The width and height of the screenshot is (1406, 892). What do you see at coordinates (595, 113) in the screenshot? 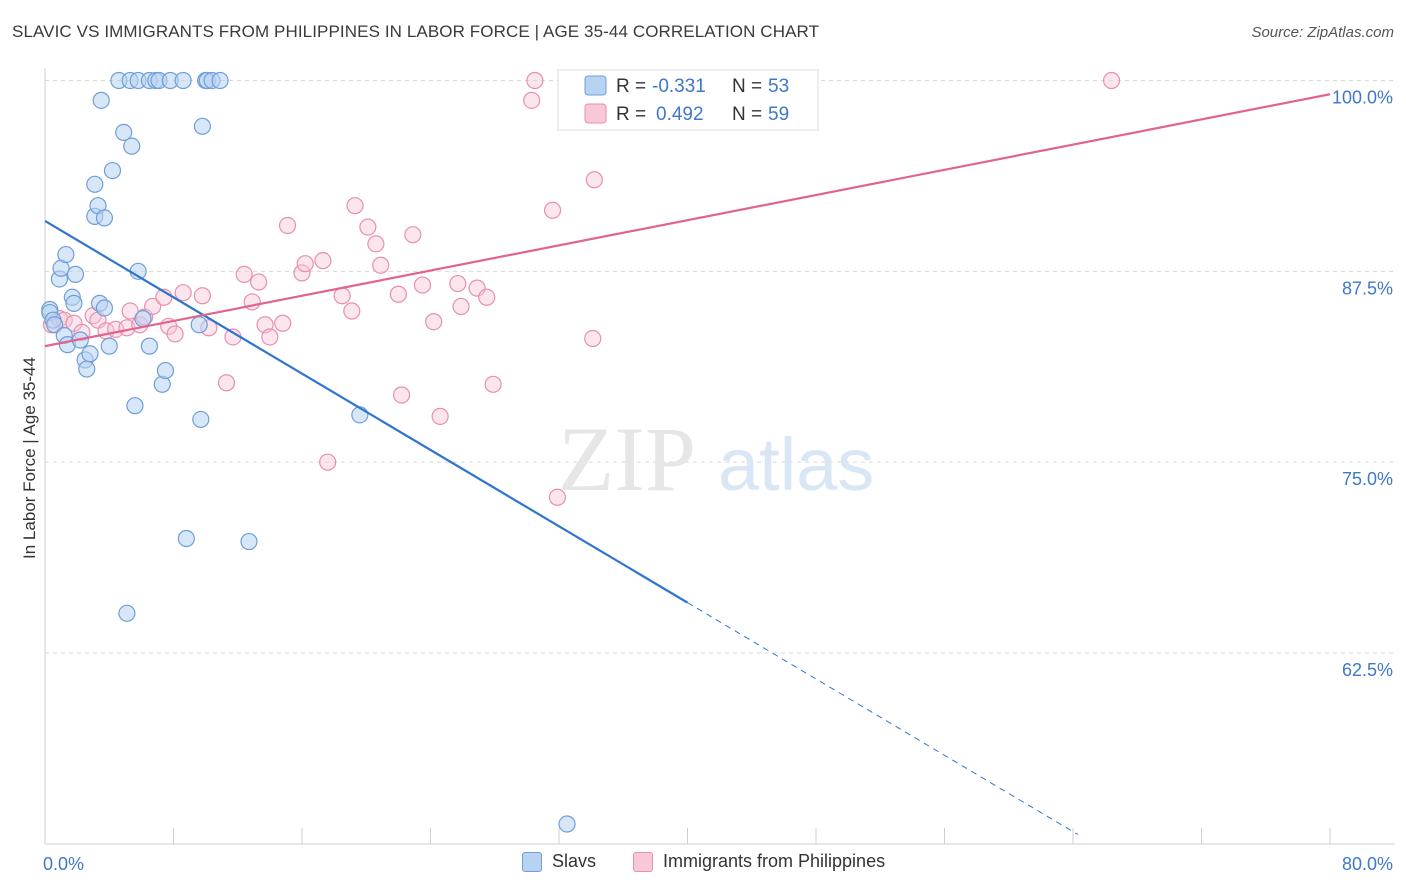
I see `legend-swatch-philippines` at bounding box center [595, 113].